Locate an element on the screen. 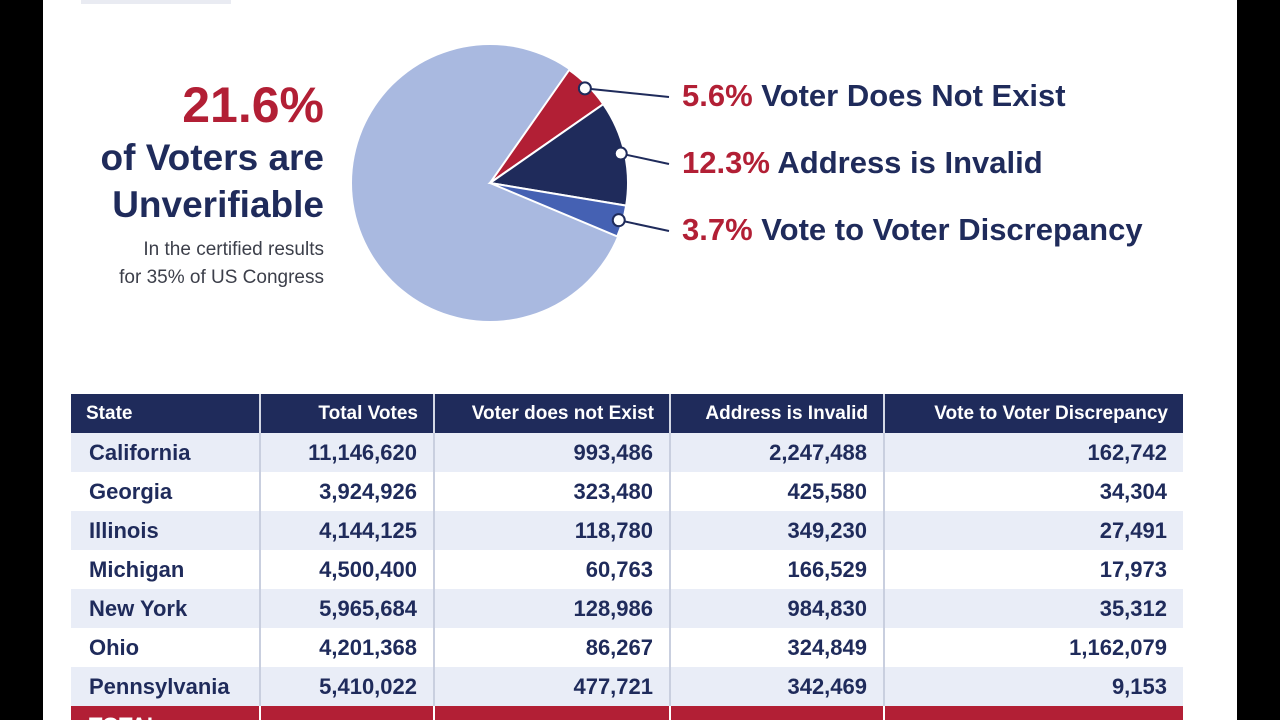 The height and width of the screenshot is (720, 1280). table-cell: 86,267 is located at coordinates (552, 647).